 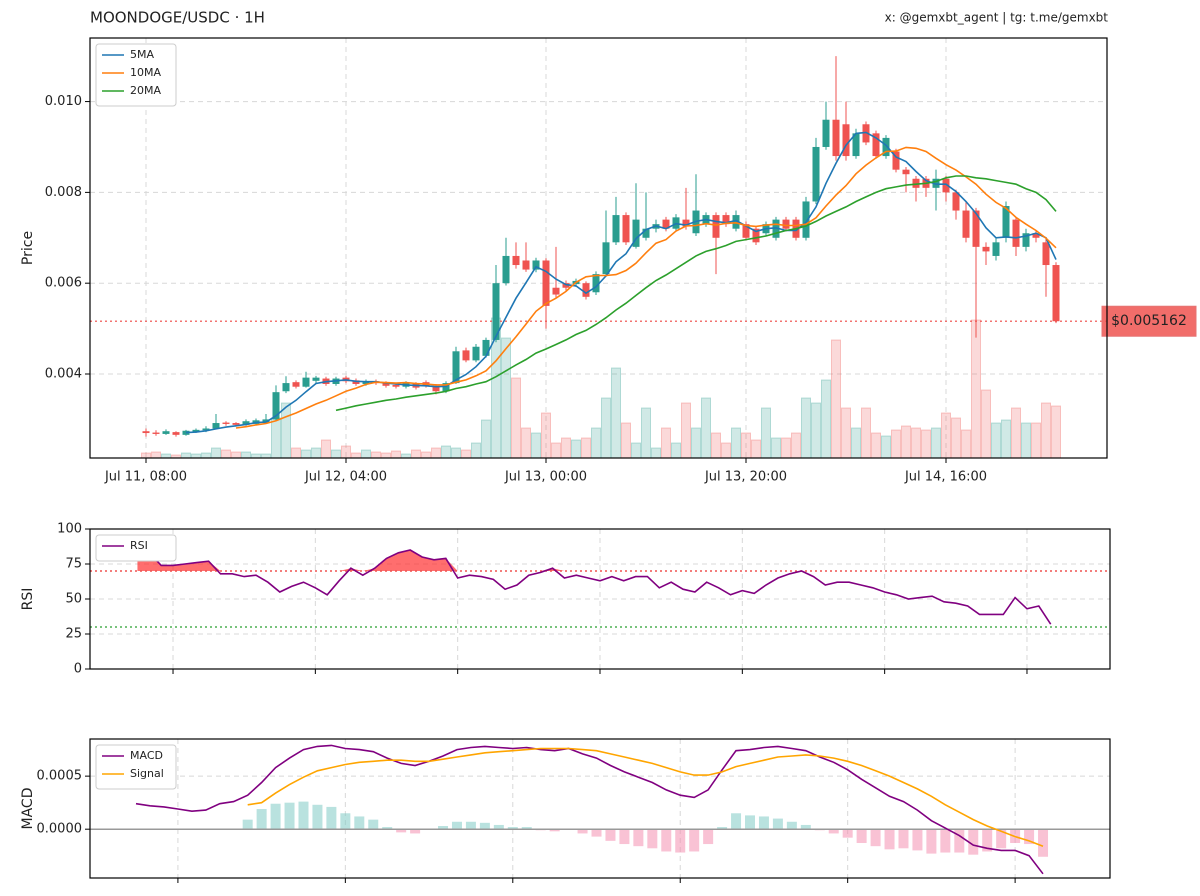 What do you see at coordinates (73, 599) in the screenshot?
I see `y-tick-label: 50` at bounding box center [73, 599].